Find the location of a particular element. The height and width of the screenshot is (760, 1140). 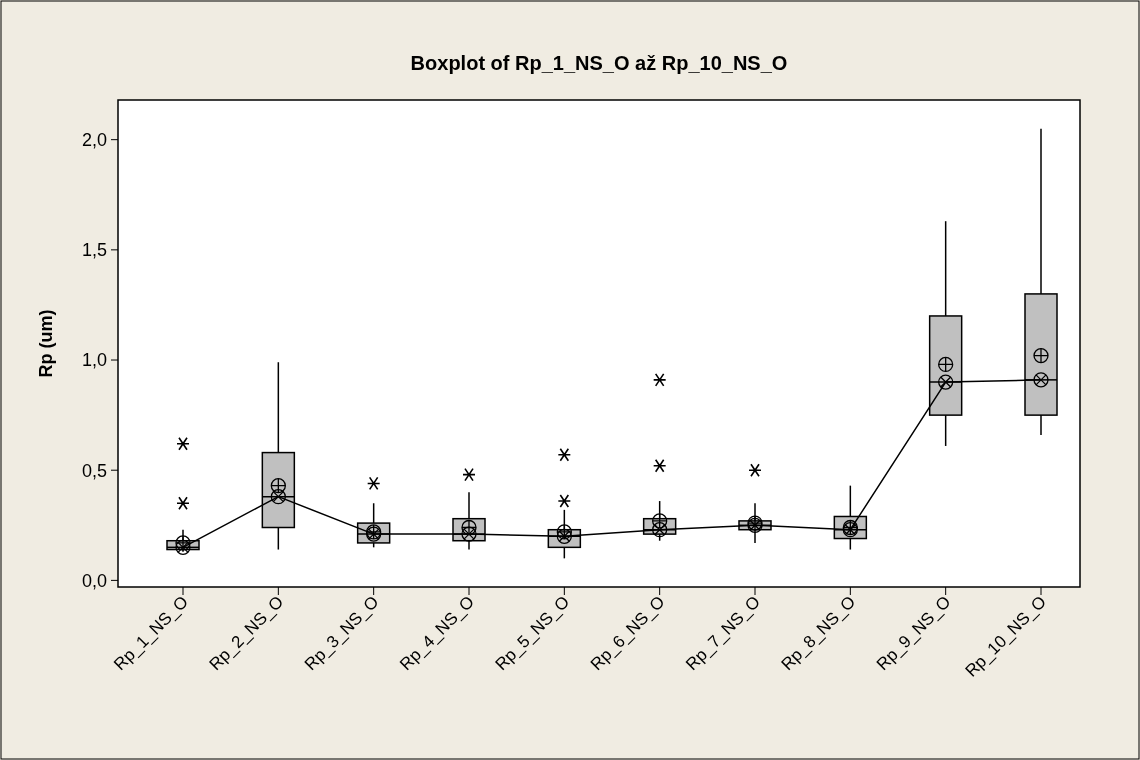

y-tick-label: 0,5 is located at coordinates (94, 470).